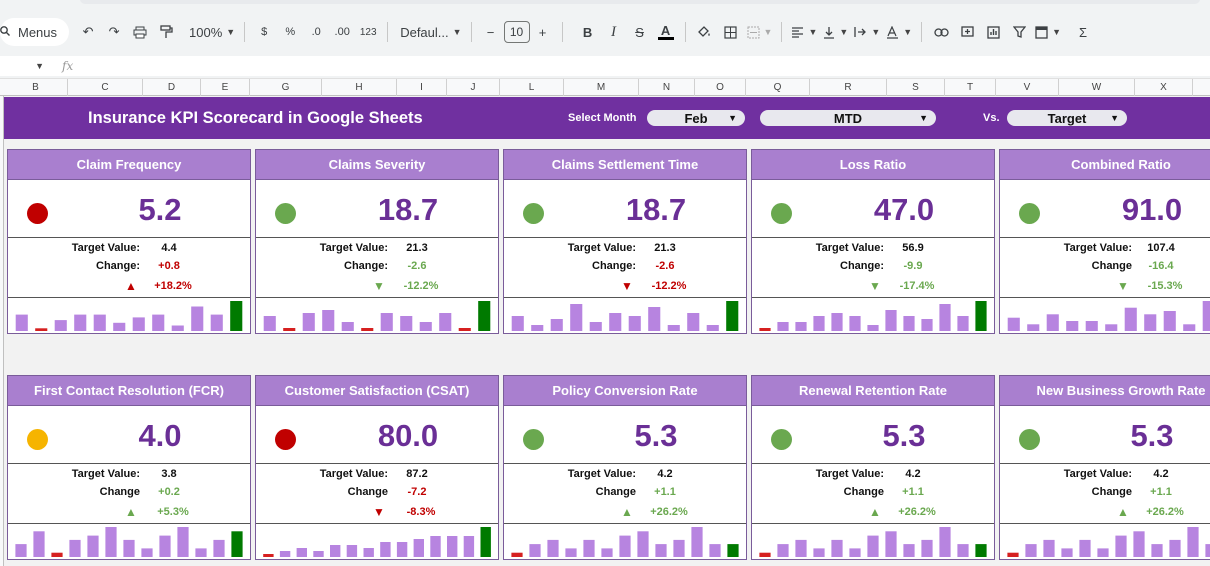  What do you see at coordinates (264, 32) in the screenshot?
I see `currency-button: $` at bounding box center [264, 32].